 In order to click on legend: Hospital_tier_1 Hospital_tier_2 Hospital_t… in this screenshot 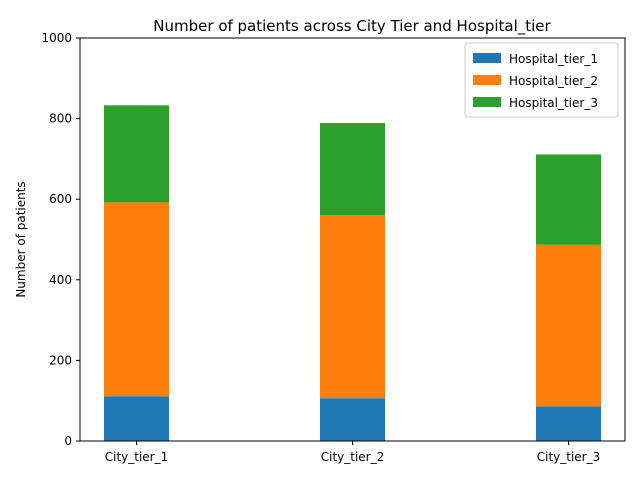, I will do `click(541, 80)`.